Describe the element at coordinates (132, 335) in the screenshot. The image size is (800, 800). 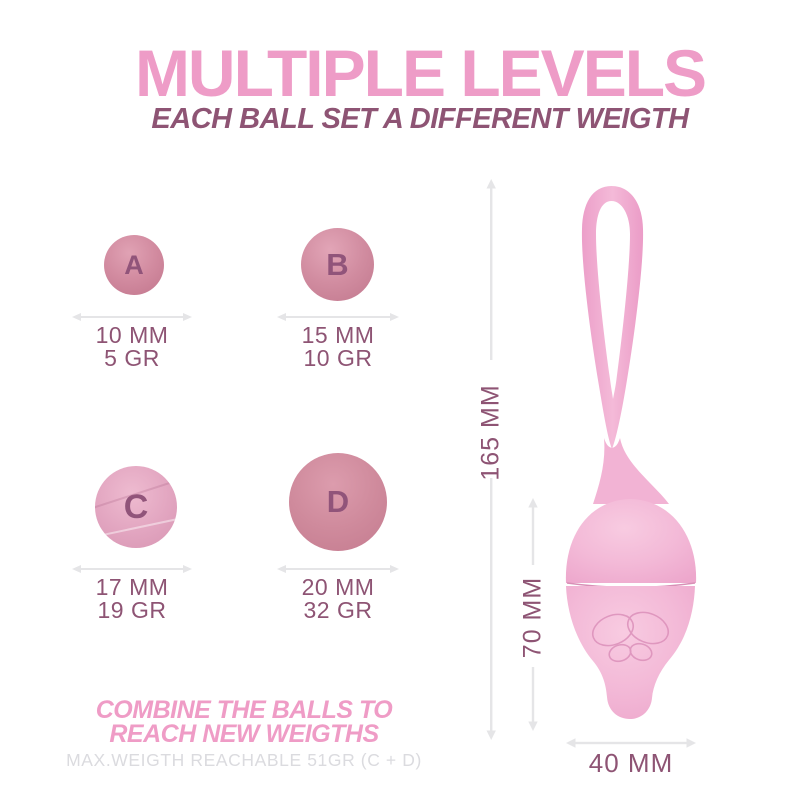
I see `ball-a-diameter-label: 10 MM` at that location.